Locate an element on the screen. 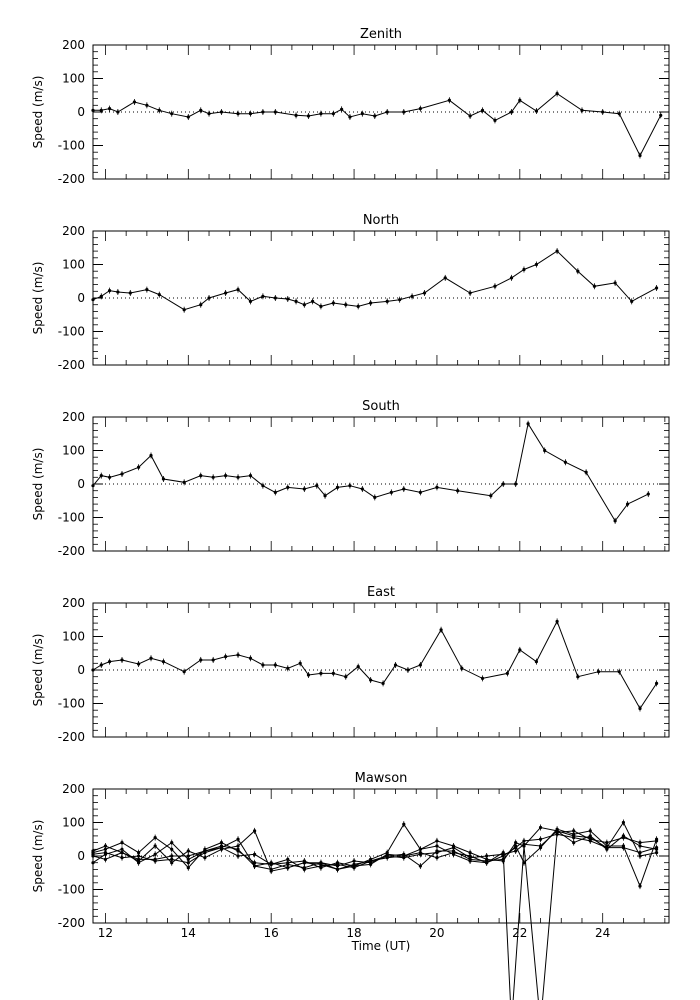  panel-title: South is located at coordinates (381, 406).